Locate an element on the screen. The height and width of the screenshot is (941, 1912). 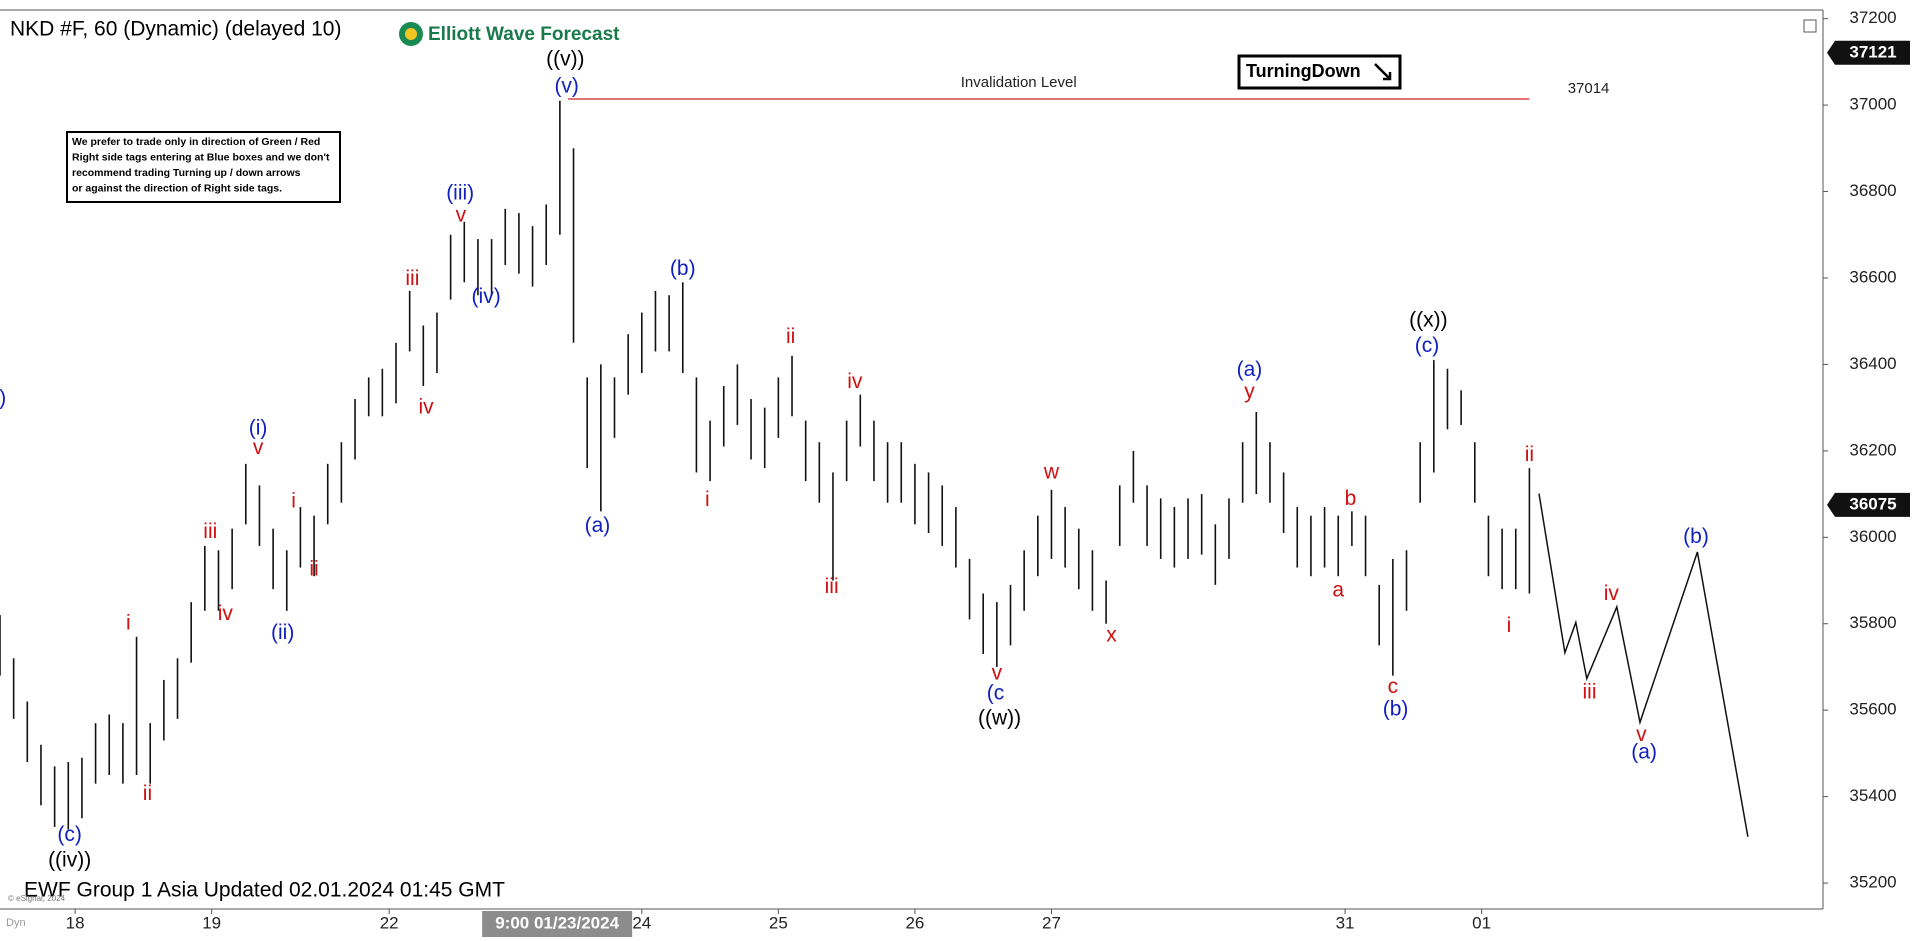
wave-label: (v) is located at coordinates (566, 85).